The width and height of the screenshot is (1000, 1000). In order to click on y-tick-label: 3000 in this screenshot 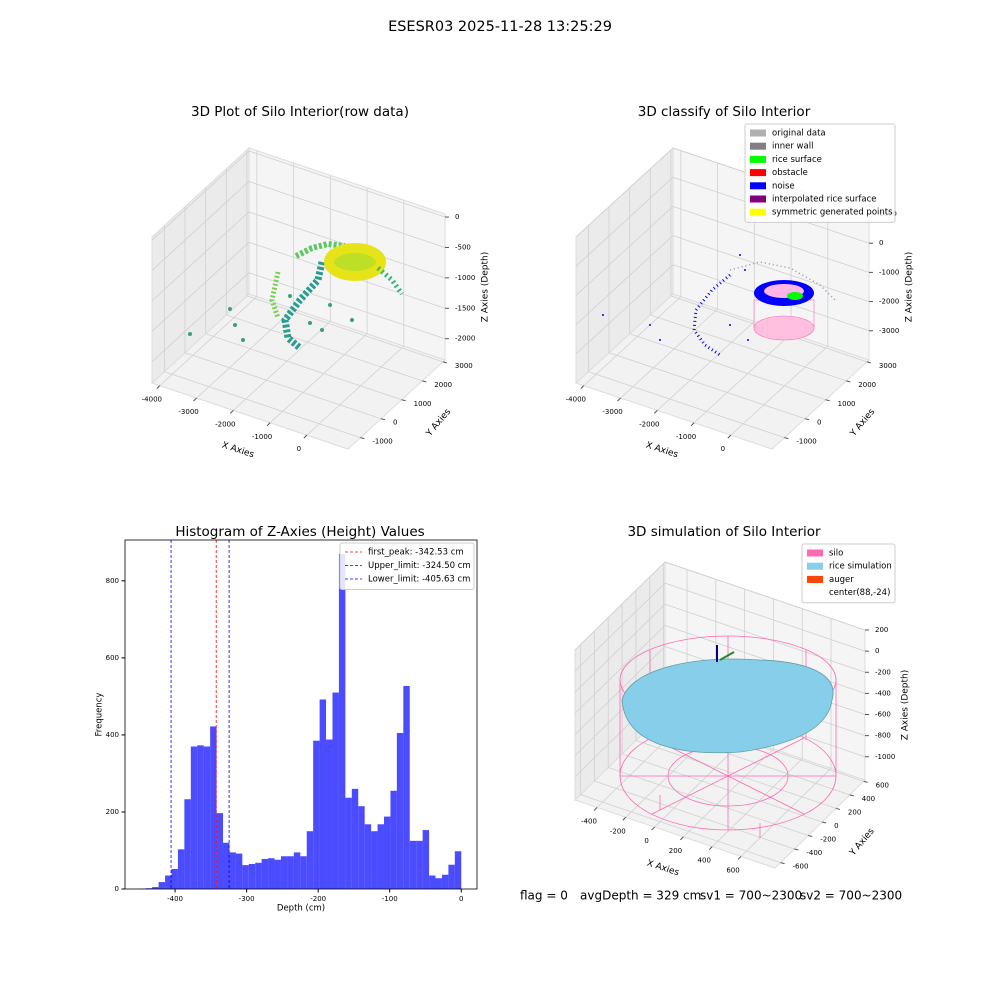, I will do `click(888, 366)`.